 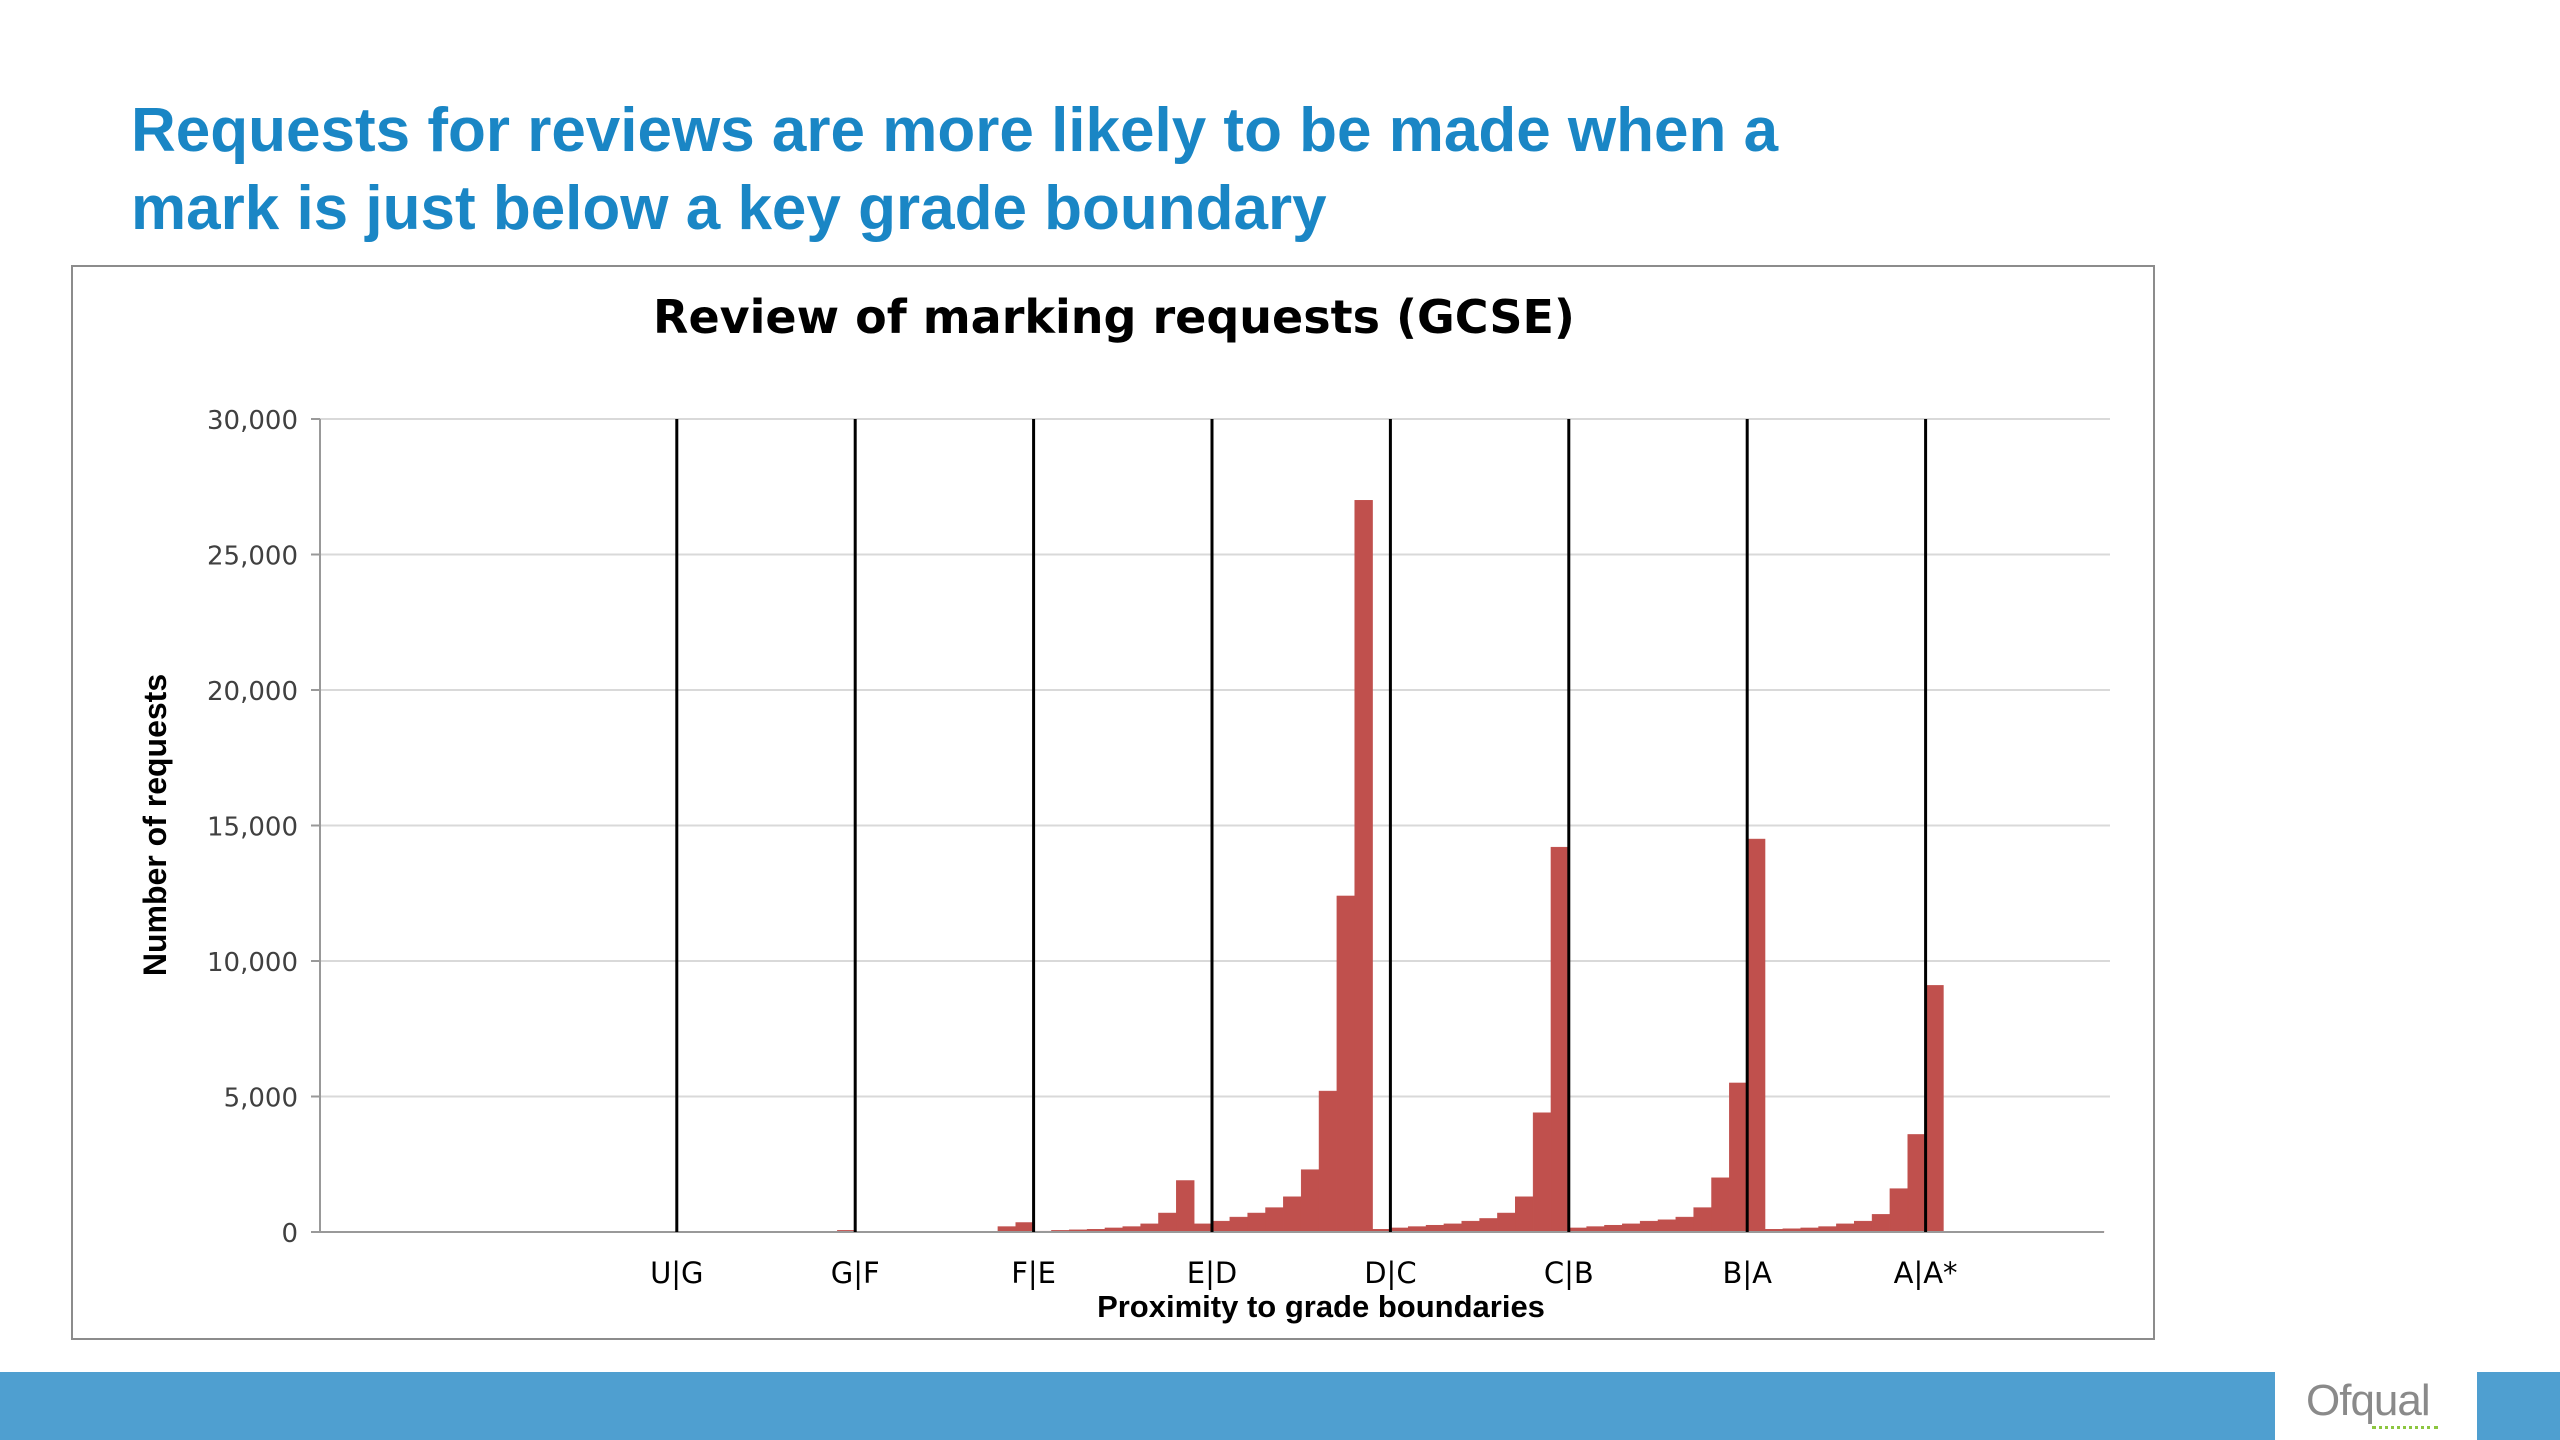 I want to click on footer-bar, so click(x=1137, y=1406).